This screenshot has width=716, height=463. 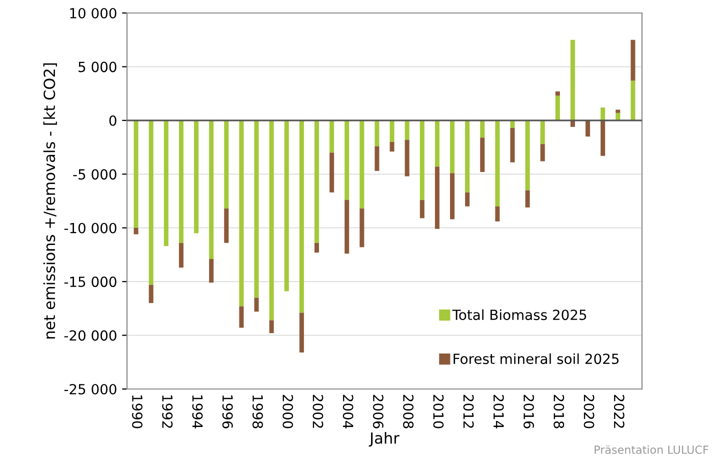 What do you see at coordinates (348, 411) in the screenshot?
I see `x-tick-label: 2004` at bounding box center [348, 411].